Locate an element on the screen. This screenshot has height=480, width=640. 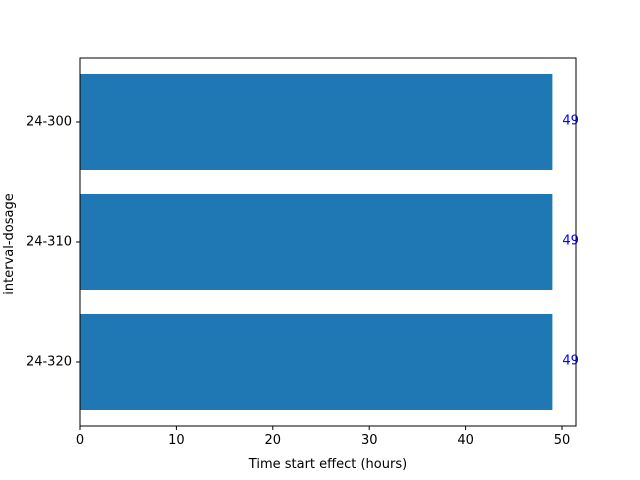
x-axis-label: Time start effect (hours) is located at coordinates (327, 464).